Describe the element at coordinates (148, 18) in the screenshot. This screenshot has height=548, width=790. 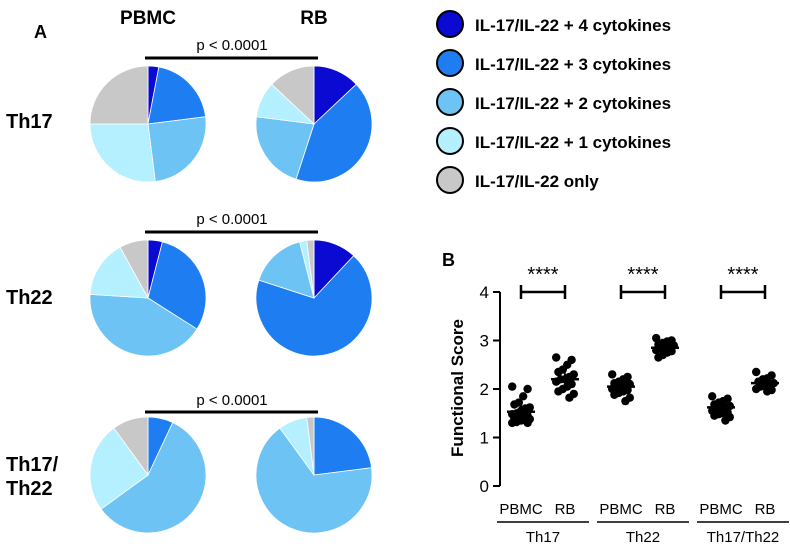
I see `column-header-pbmc: PBMC` at that location.